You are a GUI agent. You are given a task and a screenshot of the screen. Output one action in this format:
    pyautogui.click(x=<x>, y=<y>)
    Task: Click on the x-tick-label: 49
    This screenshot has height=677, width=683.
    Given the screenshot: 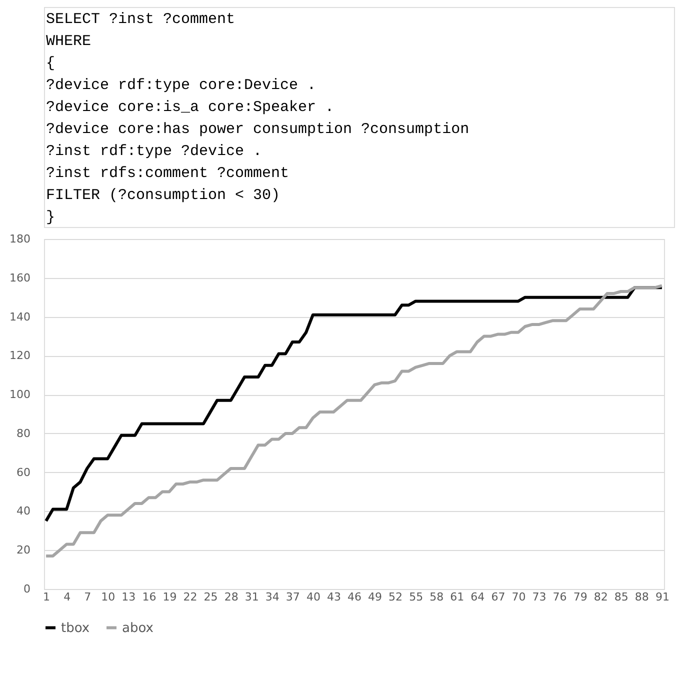 What is the action you would take?
    pyautogui.click(x=375, y=597)
    